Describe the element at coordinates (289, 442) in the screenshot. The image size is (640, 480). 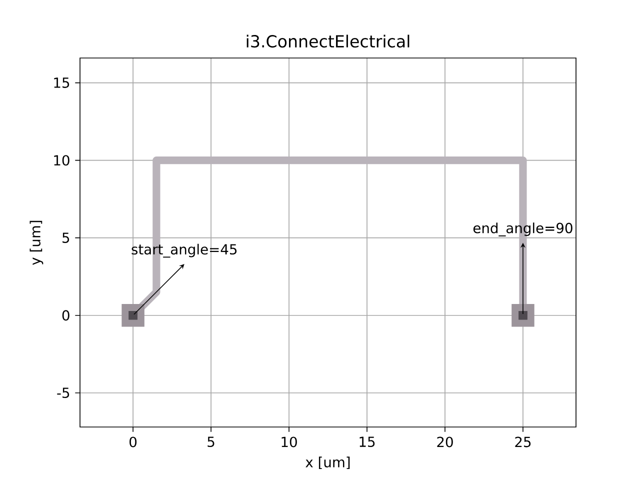
I see `x-tick-label: 10` at that location.